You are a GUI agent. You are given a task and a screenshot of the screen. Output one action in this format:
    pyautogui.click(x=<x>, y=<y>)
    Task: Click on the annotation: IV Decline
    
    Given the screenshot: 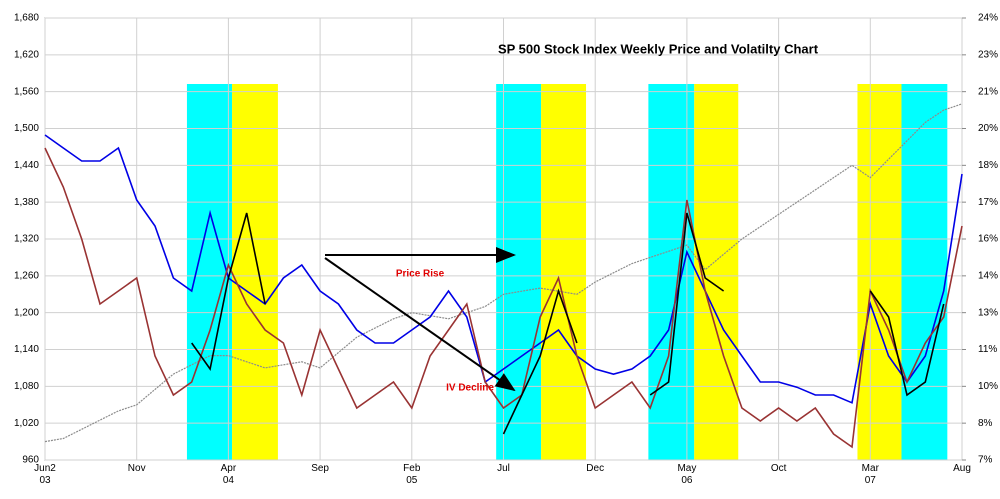 What is the action you would take?
    pyautogui.click(x=470, y=388)
    